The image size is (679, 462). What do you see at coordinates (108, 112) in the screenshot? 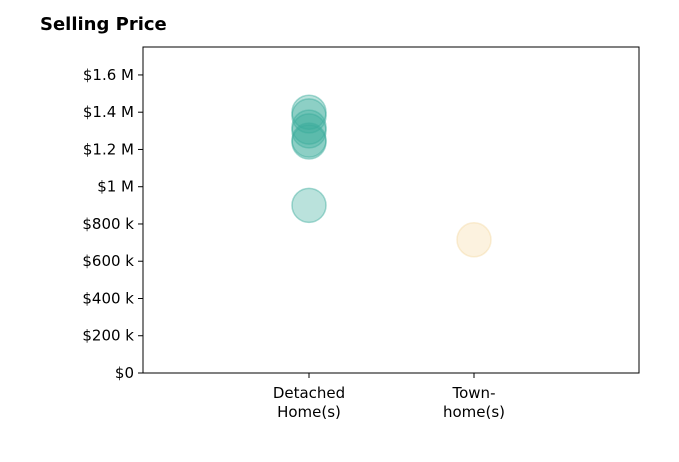
I see `y-tick-label: $1.4 M` at bounding box center [108, 112].